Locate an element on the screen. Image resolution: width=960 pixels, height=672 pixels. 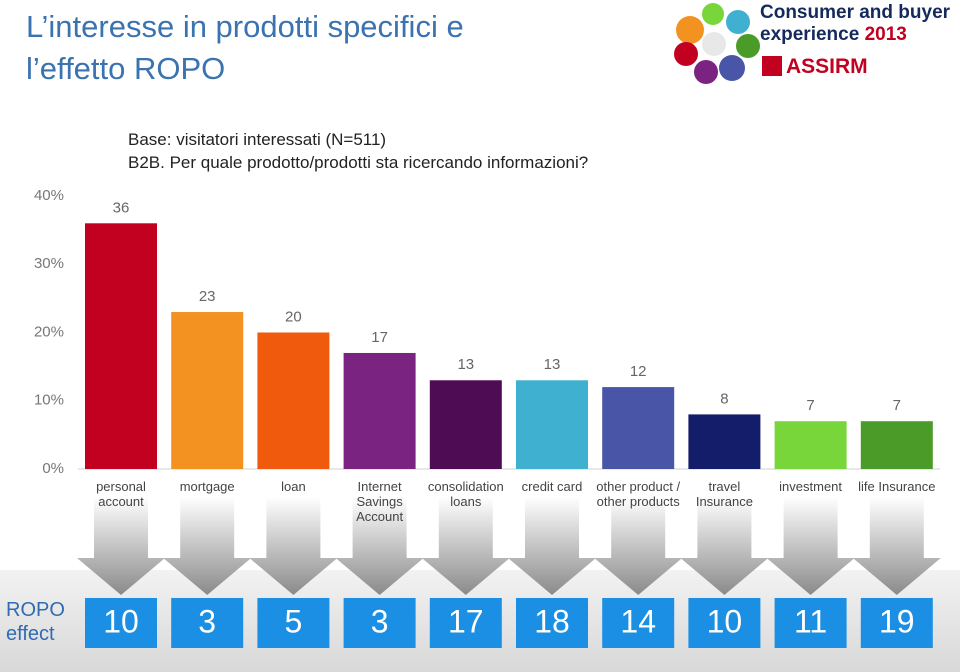
ropo-value: 5 is located at coordinates (294, 621).